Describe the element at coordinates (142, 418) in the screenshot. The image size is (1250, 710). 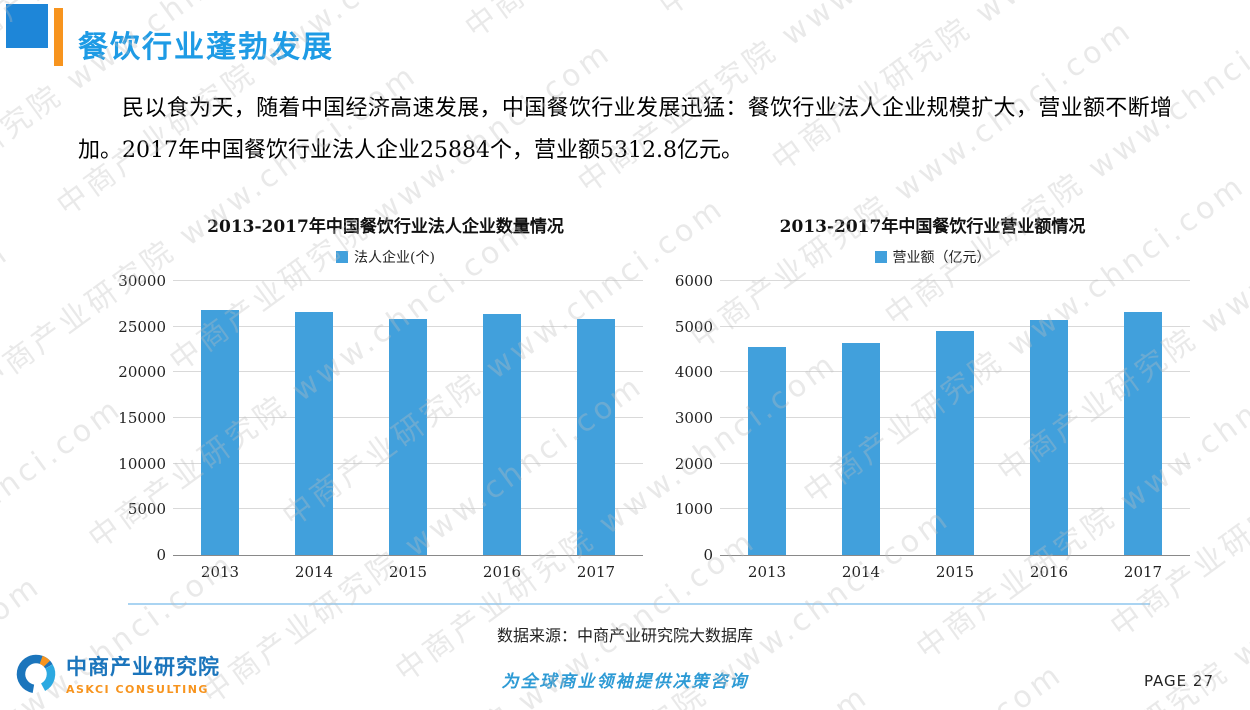
I see `y-axis-tick-label: 15000` at that location.